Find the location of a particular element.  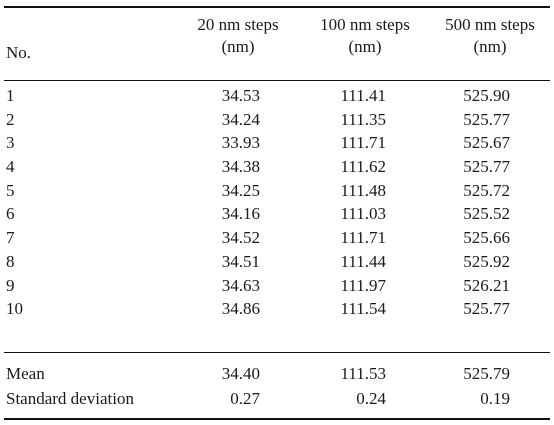

value-20nm: 34.53 is located at coordinates (240, 95).